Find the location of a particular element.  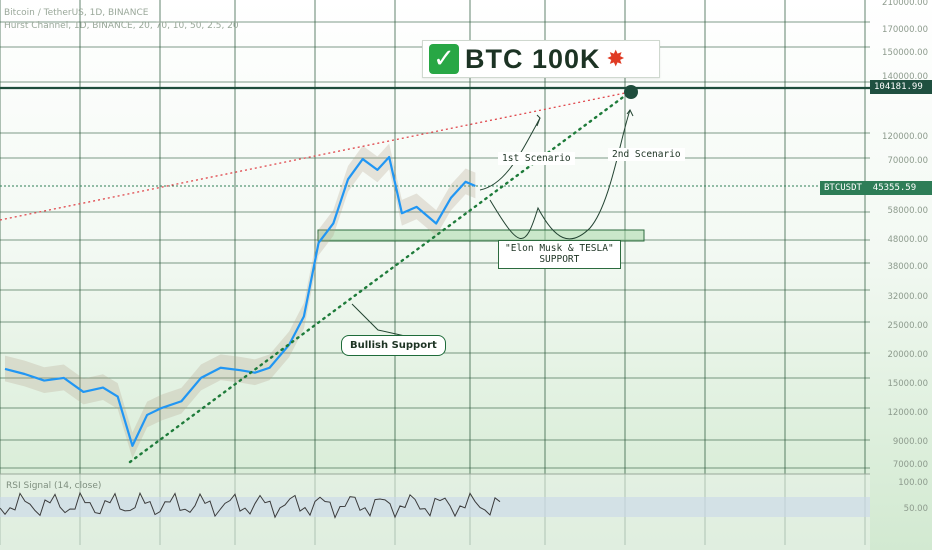

axis-label: 20000.00 is located at coordinates (907, 355).